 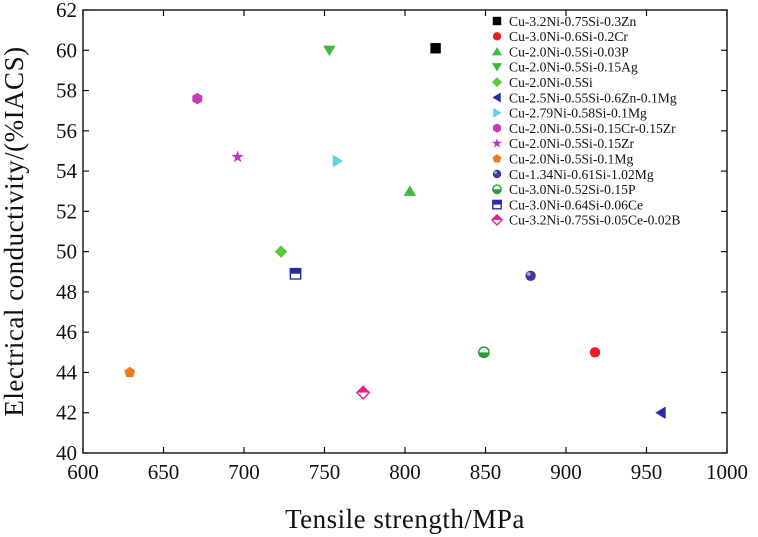 I want to click on legend-label: Cu-3.0Ni-0.6Si-0.2Cr, so click(x=568, y=36).